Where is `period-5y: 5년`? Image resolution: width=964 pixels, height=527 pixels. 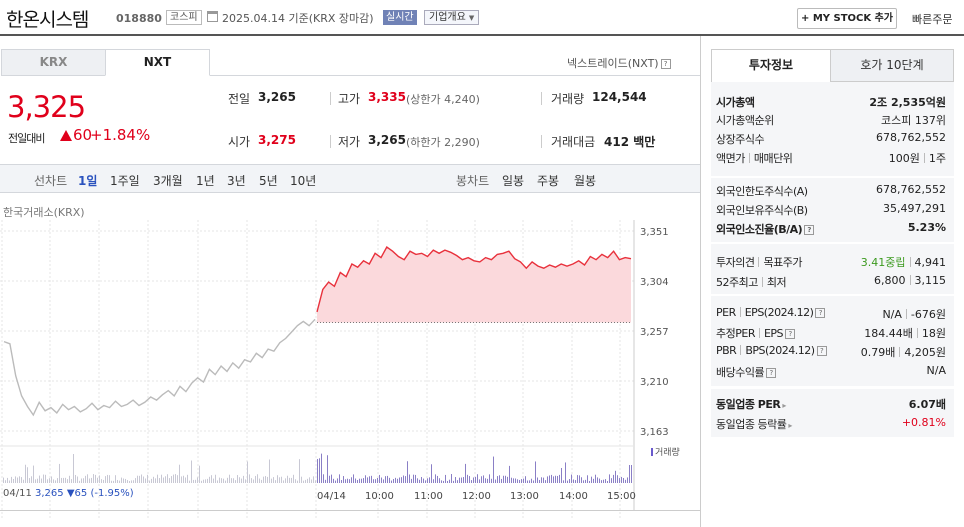 period-5y: 5년 is located at coordinates (268, 181).